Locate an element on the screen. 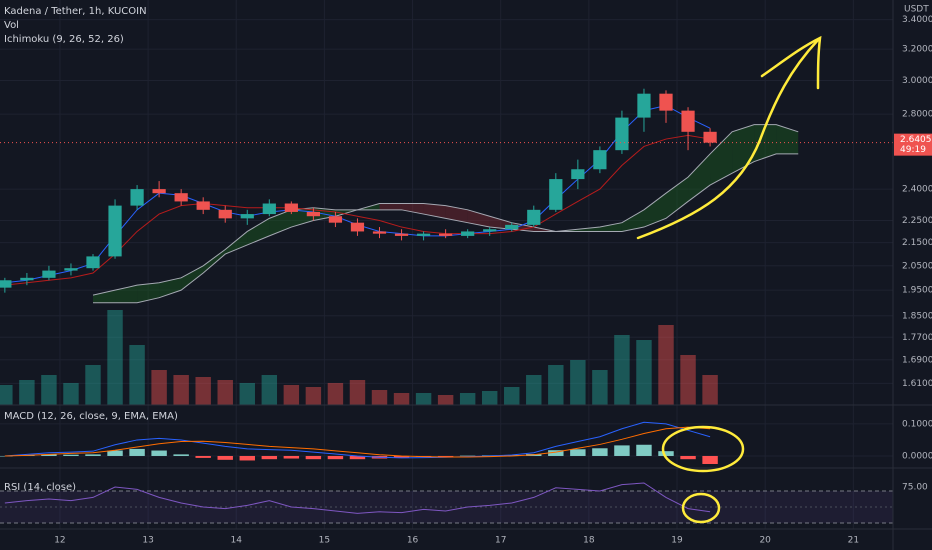 The width and height of the screenshot is (932, 550). y-tick-label: 0.0000 is located at coordinates (917, 456).